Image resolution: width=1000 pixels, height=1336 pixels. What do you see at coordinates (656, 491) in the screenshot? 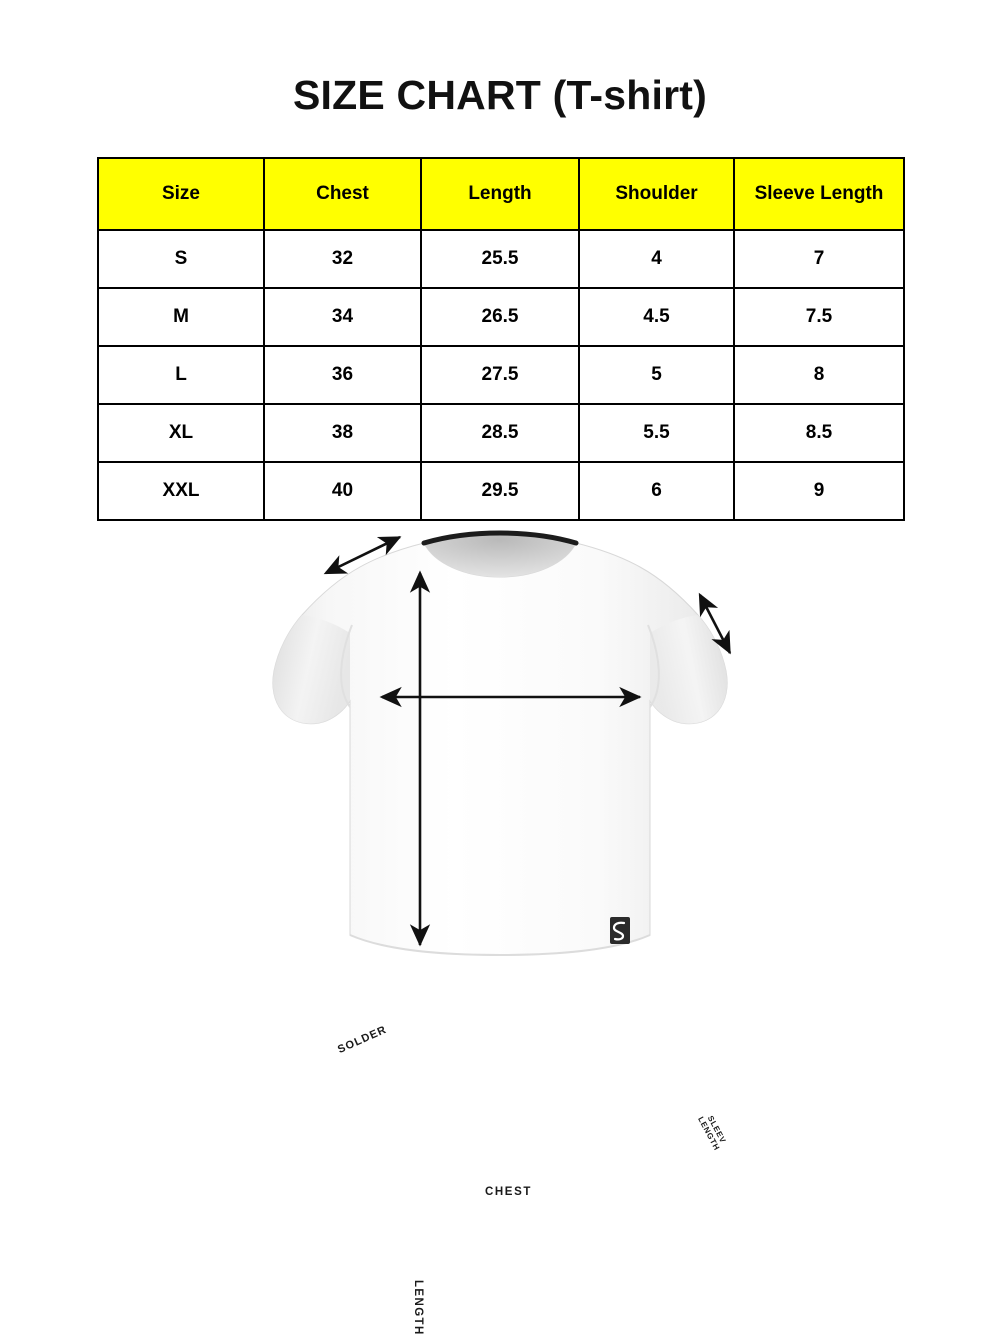
I see `cell-shoulder: 6` at bounding box center [656, 491].